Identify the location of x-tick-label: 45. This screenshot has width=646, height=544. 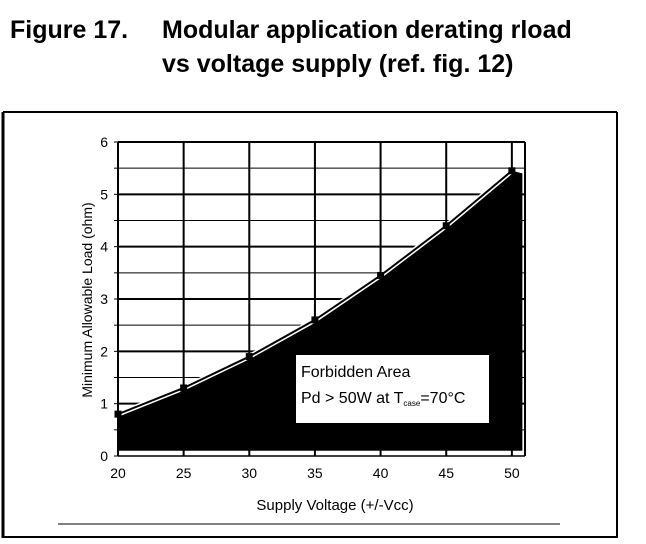
(446, 473).